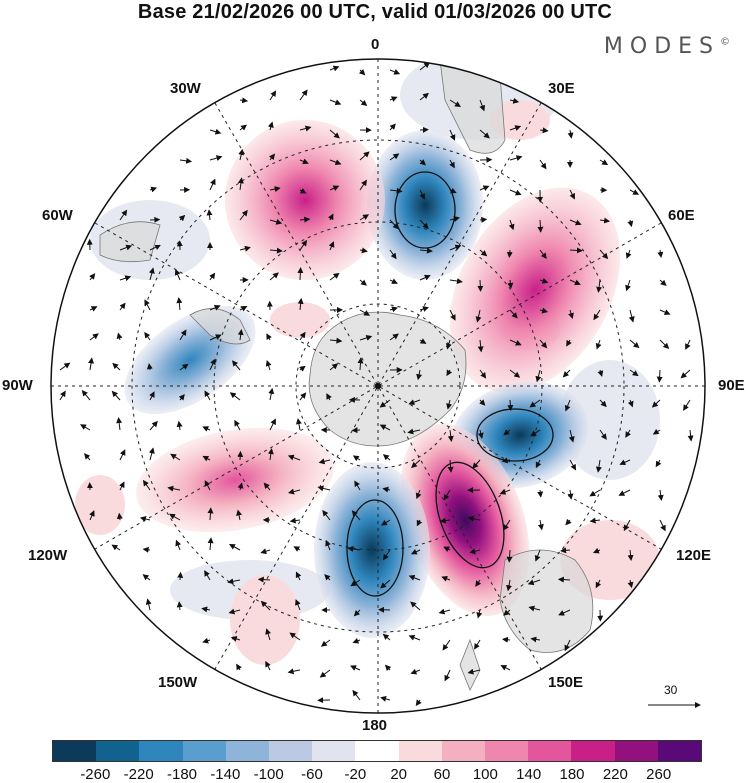 The width and height of the screenshot is (750, 783). What do you see at coordinates (178, 682) in the screenshot?
I see `lon-label-150w: 150W` at bounding box center [178, 682].